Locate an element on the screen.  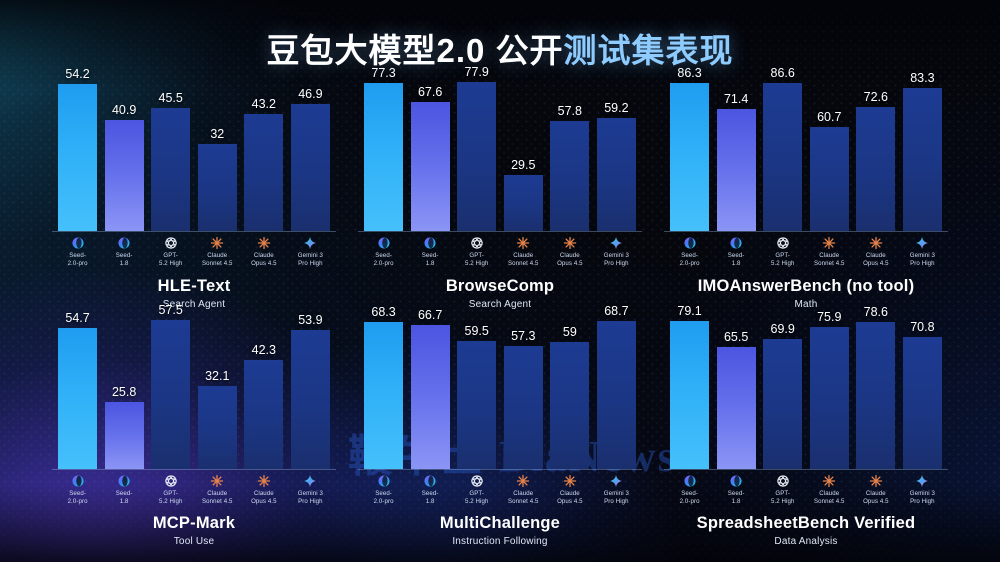
bar-value-label: 32.1 is located at coordinates (217, 375).